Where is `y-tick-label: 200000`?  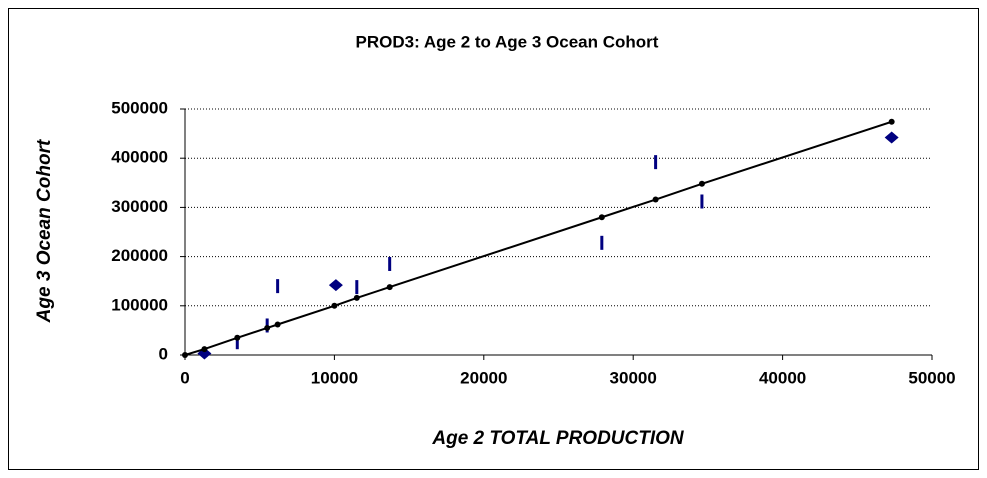 y-tick-label: 200000 is located at coordinates (139, 255).